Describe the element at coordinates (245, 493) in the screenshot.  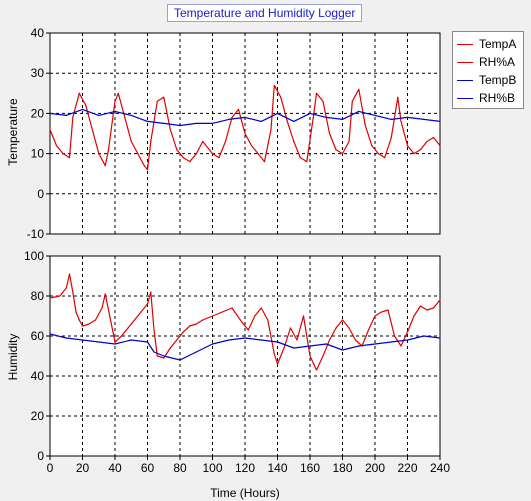
I see `time-axis-label: Time (Hours)` at that location.